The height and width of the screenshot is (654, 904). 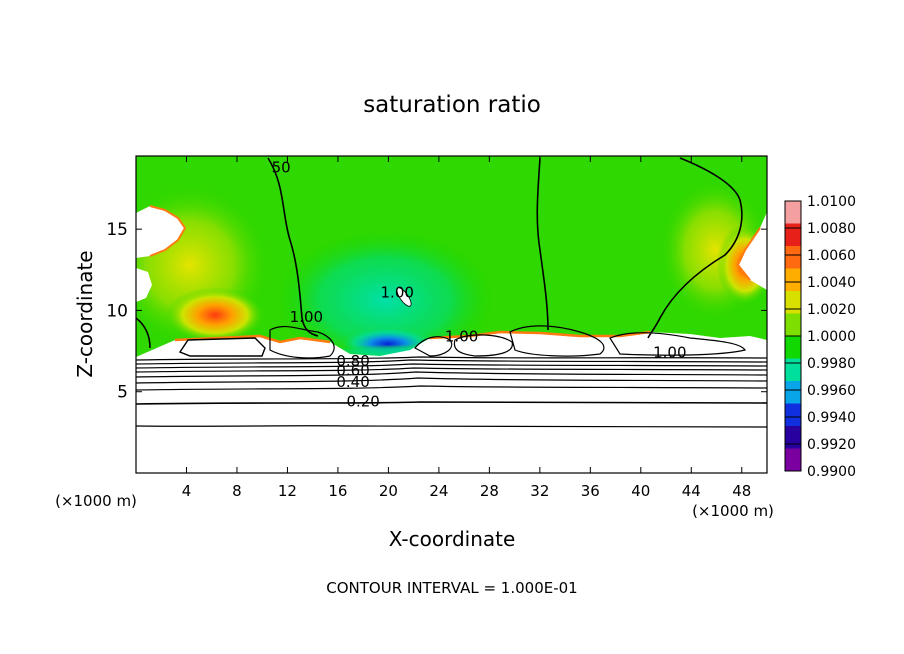 I want to click on x-axis-label: X-coordinate, so click(x=452, y=539).